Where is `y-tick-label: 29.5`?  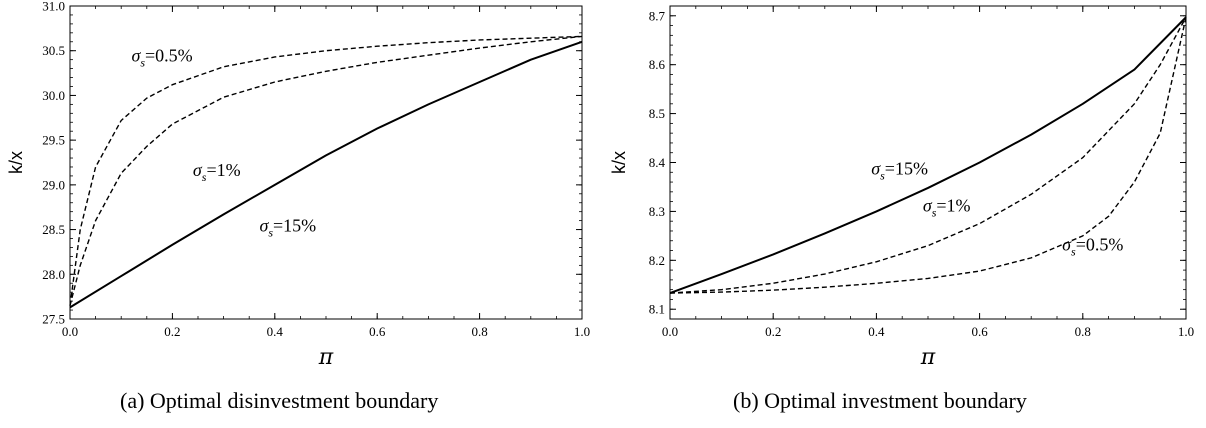 y-tick-label: 29.5 is located at coordinates (53, 140).